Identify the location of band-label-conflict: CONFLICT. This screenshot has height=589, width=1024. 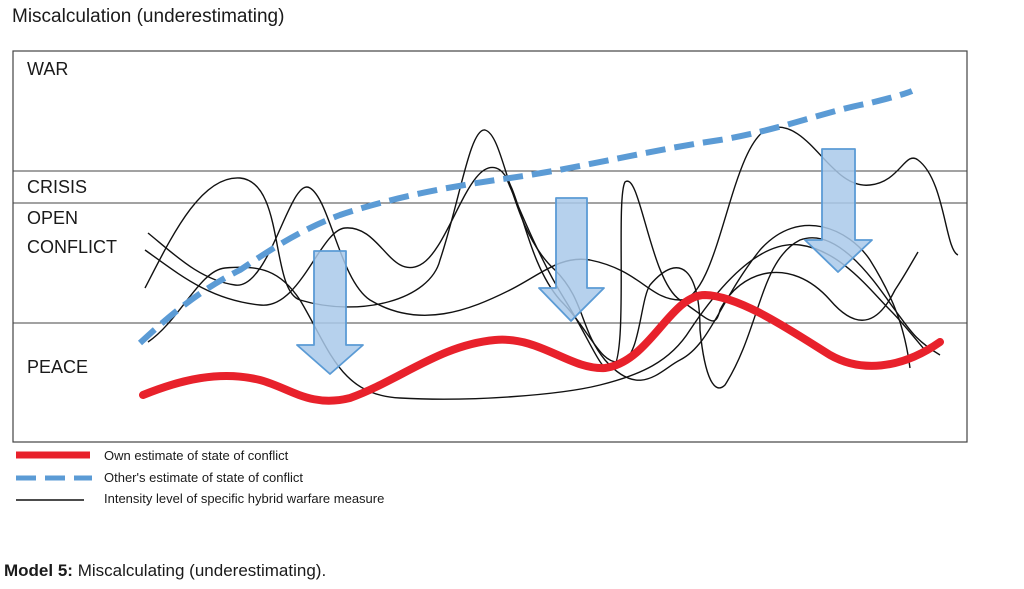
(72, 247).